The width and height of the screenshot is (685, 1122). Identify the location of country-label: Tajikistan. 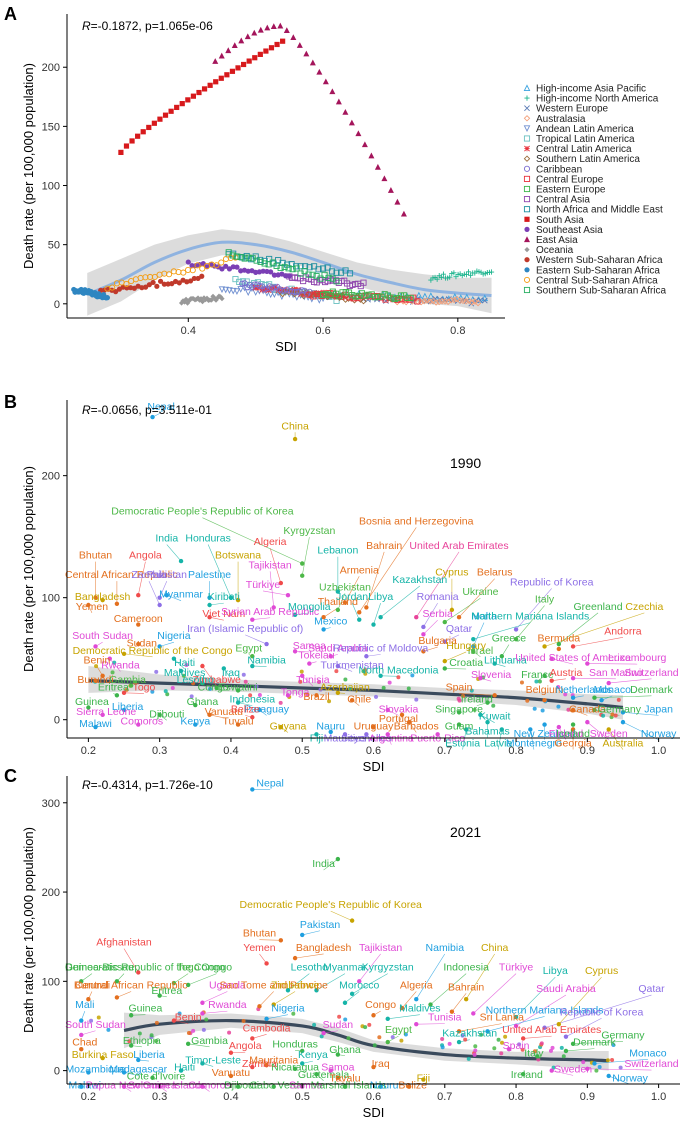
(270, 565).